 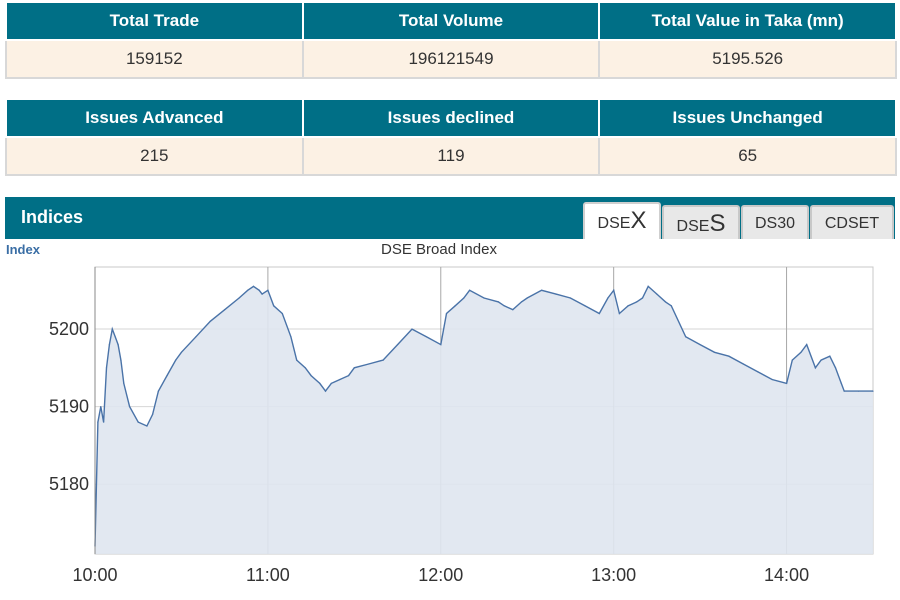 What do you see at coordinates (451, 118) in the screenshot?
I see `header-issues-declined: Issues declined` at bounding box center [451, 118].